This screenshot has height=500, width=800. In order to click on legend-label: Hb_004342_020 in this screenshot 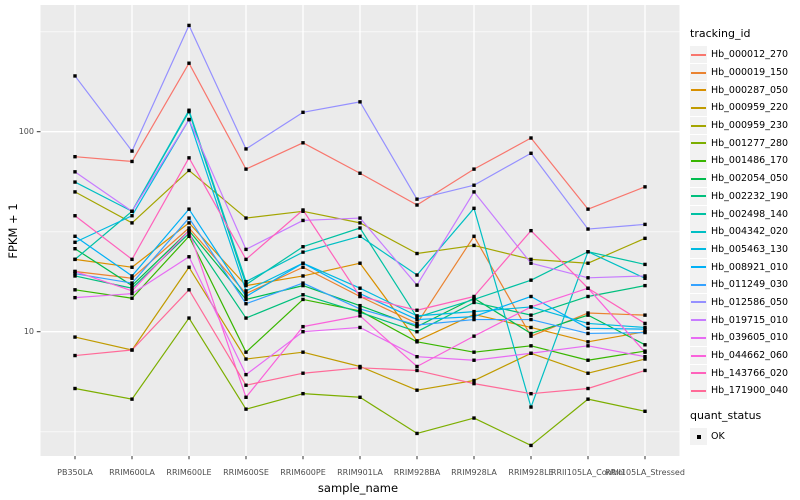, I will do `click(750, 232)`.